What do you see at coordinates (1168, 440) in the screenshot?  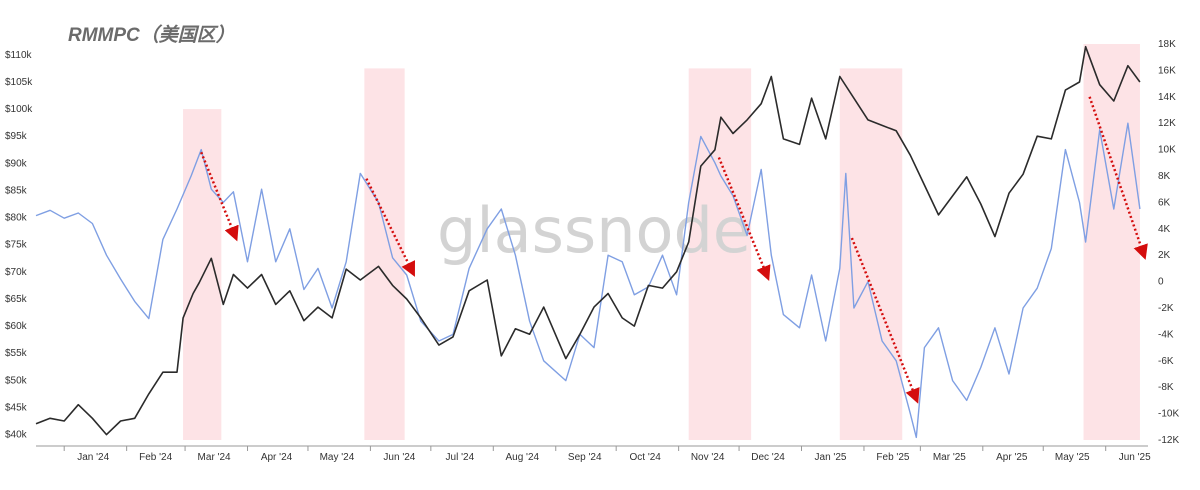 I see `right-tick-label: -12K` at bounding box center [1168, 440].